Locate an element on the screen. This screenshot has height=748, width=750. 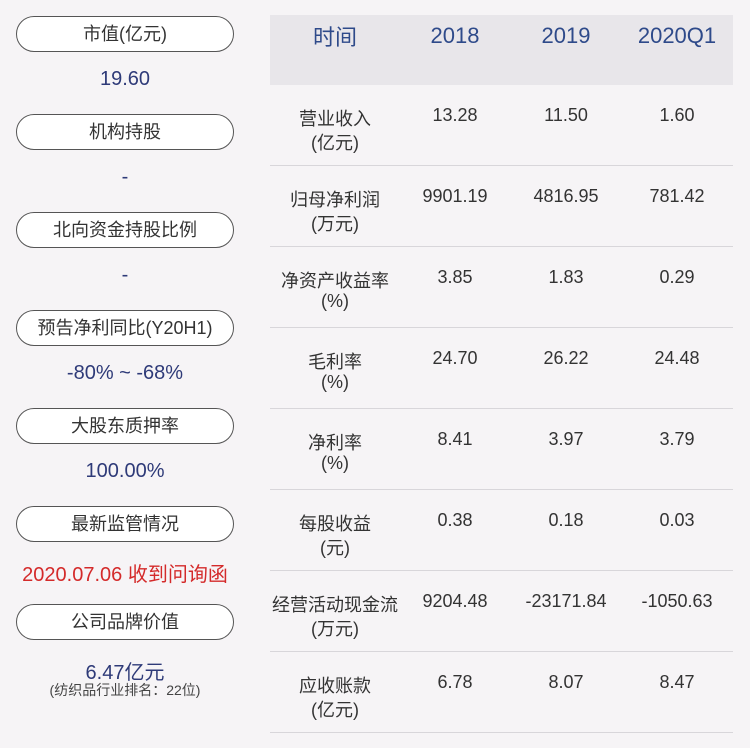
summary-label: 北向资金持股比例 is located at coordinates (125, 230).